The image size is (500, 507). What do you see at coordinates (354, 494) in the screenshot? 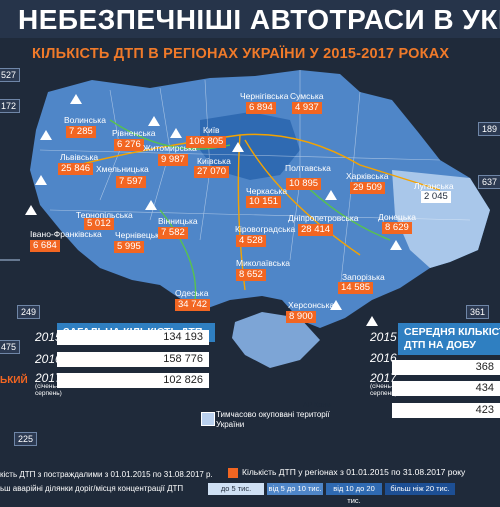
I see `legend-bin: від 10 до 20 тис.` at bounding box center [354, 494].